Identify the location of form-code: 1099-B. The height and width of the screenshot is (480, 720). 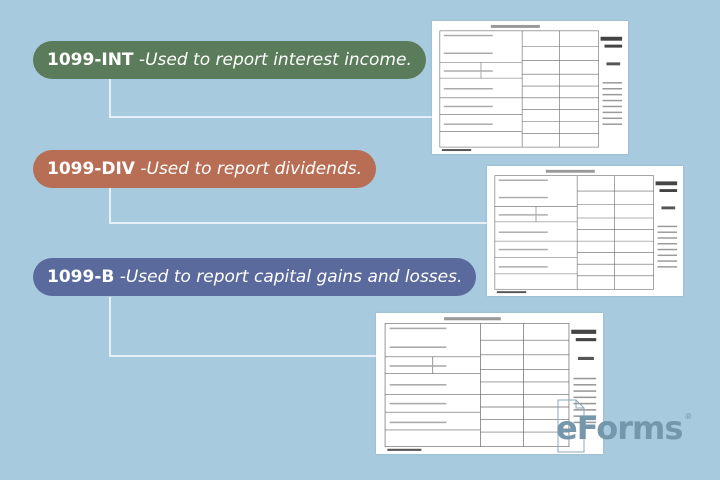
(81, 277).